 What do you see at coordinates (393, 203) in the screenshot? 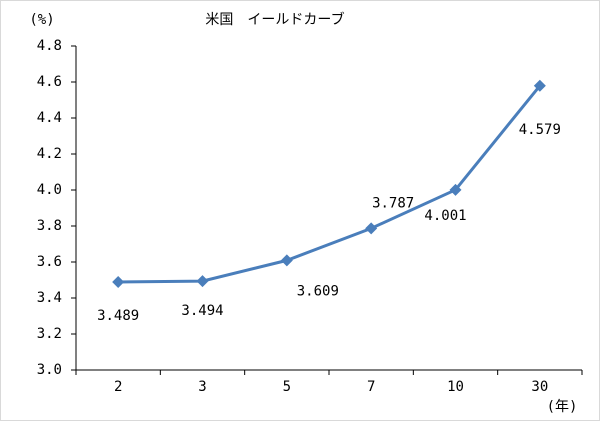
I see `data-label: 3.787` at bounding box center [393, 203].